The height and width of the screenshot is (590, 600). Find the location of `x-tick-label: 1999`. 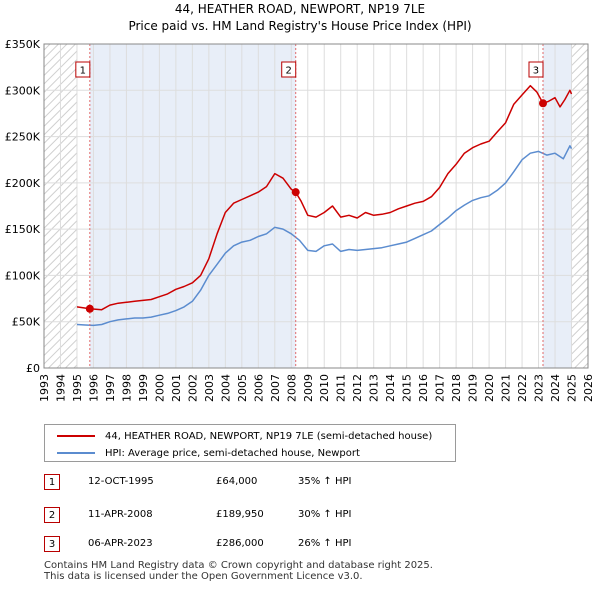

x-tick-label: 1999 is located at coordinates (143, 388).